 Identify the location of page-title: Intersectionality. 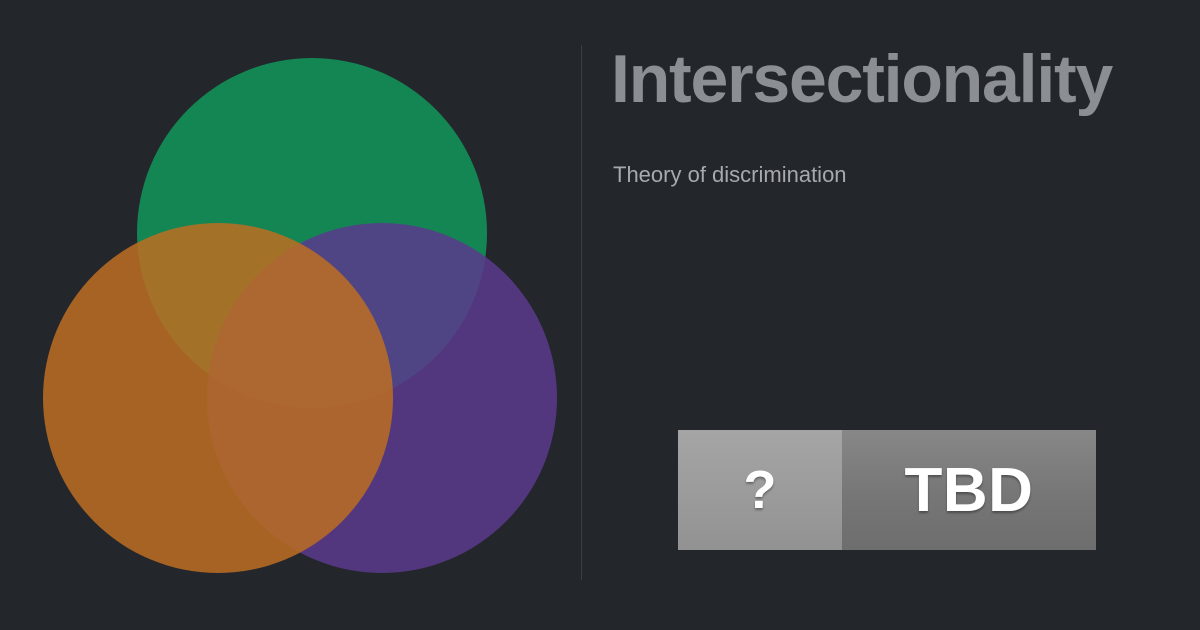
(862, 79).